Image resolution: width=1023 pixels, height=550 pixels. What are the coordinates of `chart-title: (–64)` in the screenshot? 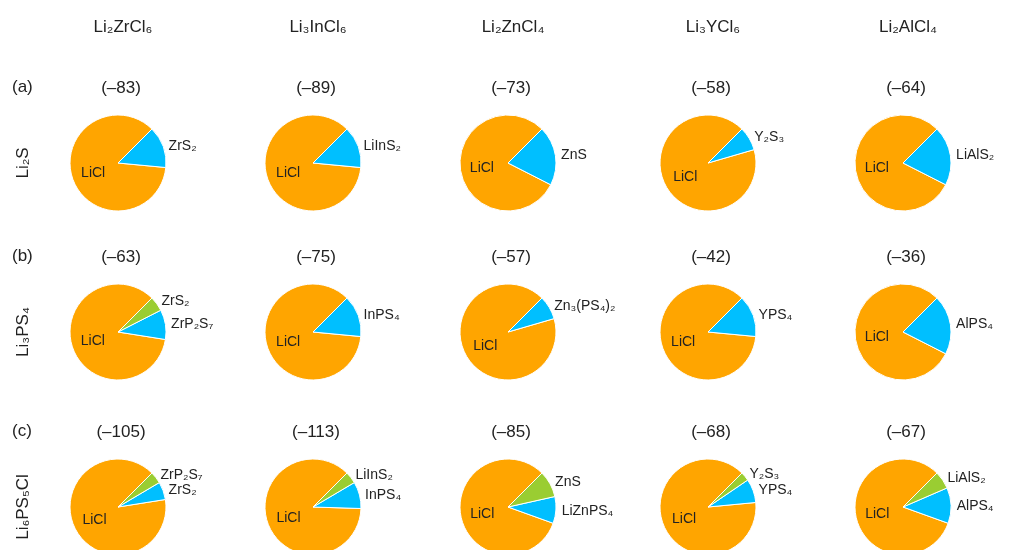 It's located at (906, 87).